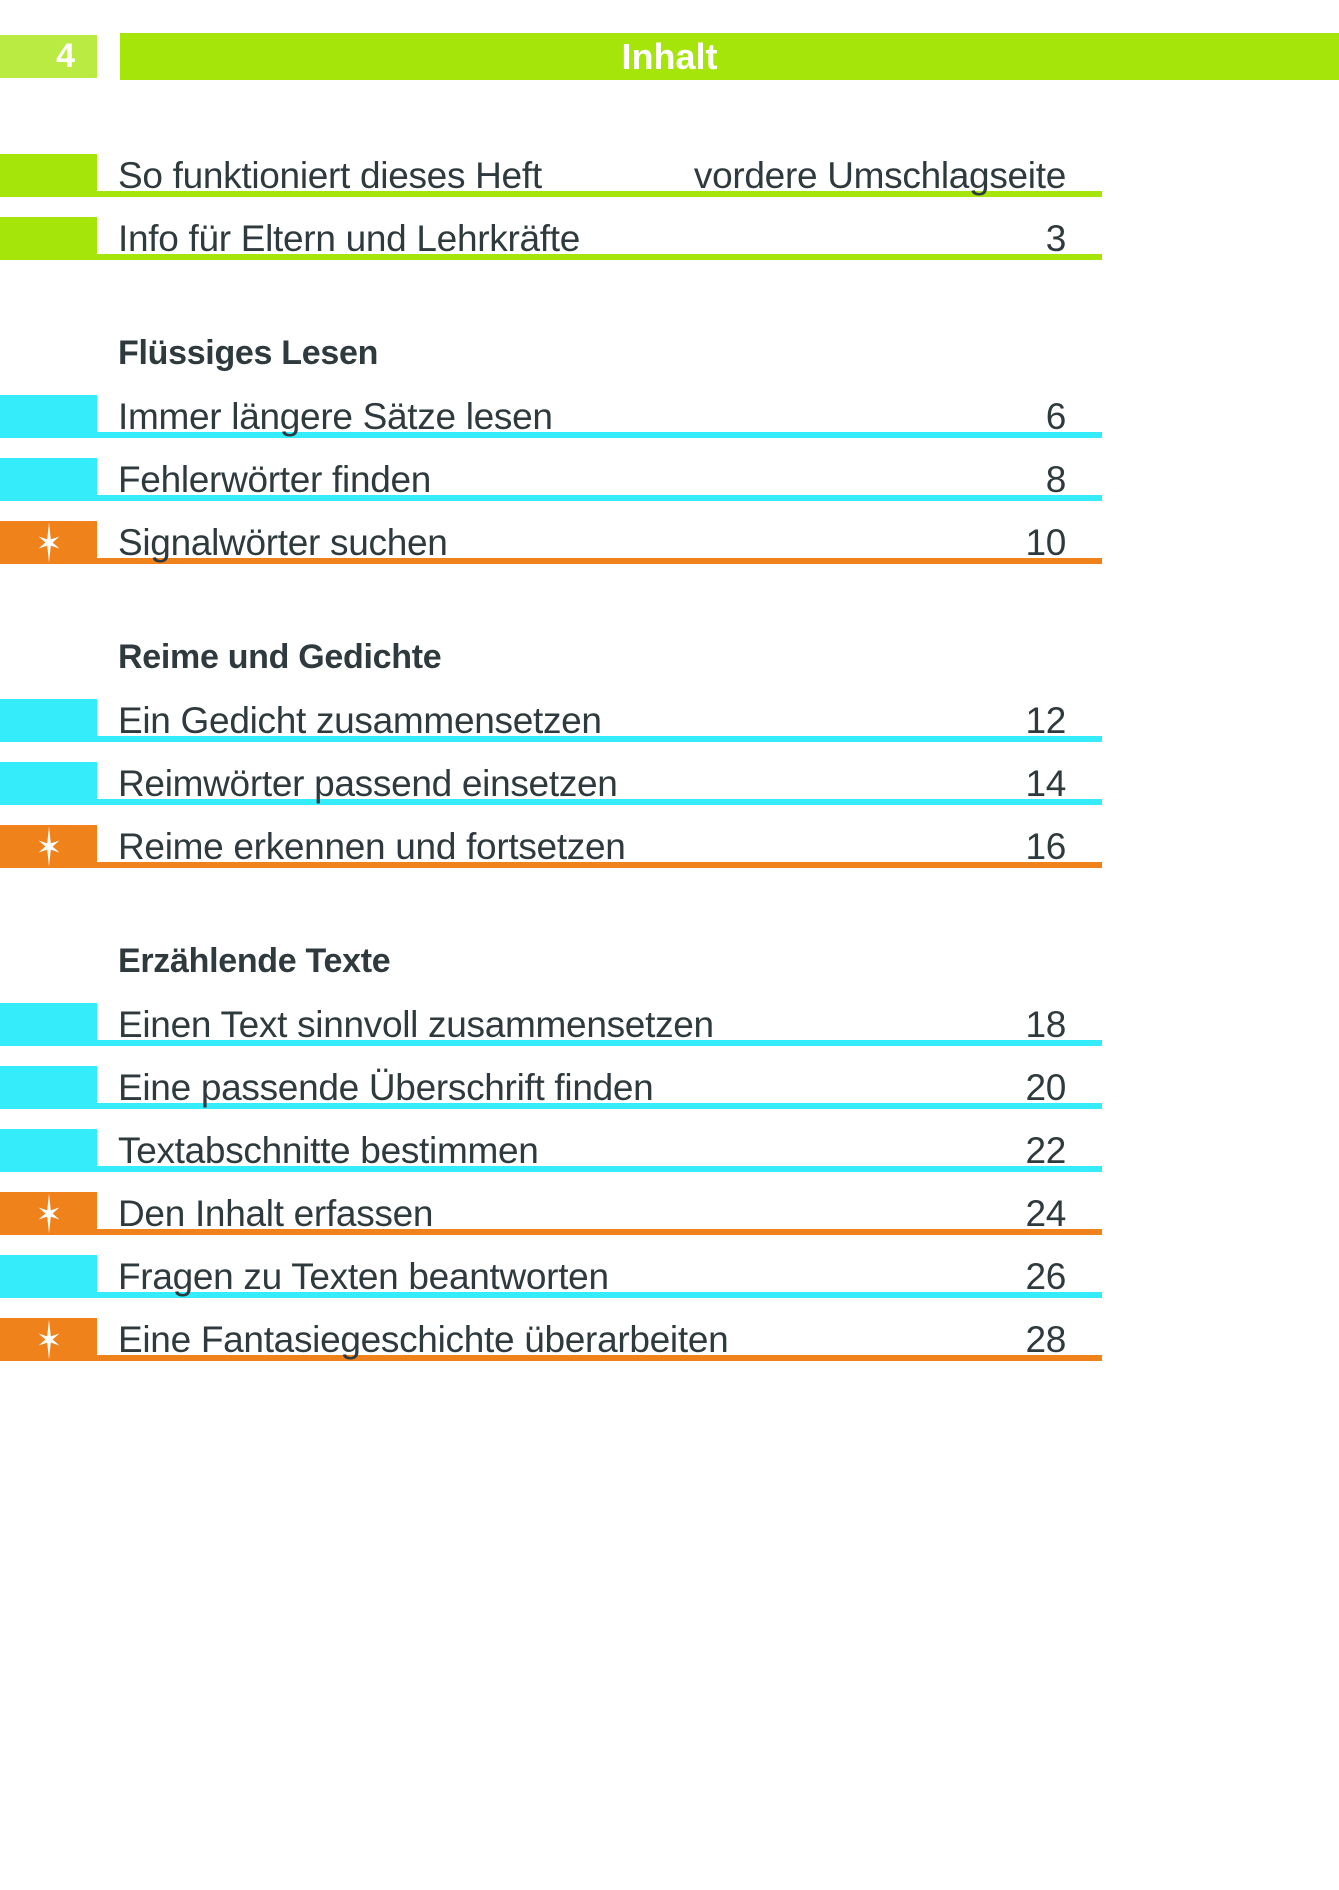 The width and height of the screenshot is (1339, 1890). What do you see at coordinates (1045, 1339) in the screenshot?
I see `entry-page-number: 28` at bounding box center [1045, 1339].